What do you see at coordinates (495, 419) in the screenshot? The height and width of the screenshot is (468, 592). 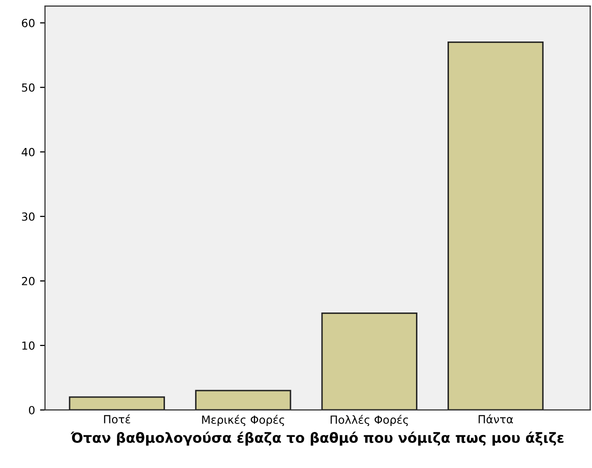 I see `x-tick-label: Πάντα` at bounding box center [495, 419].